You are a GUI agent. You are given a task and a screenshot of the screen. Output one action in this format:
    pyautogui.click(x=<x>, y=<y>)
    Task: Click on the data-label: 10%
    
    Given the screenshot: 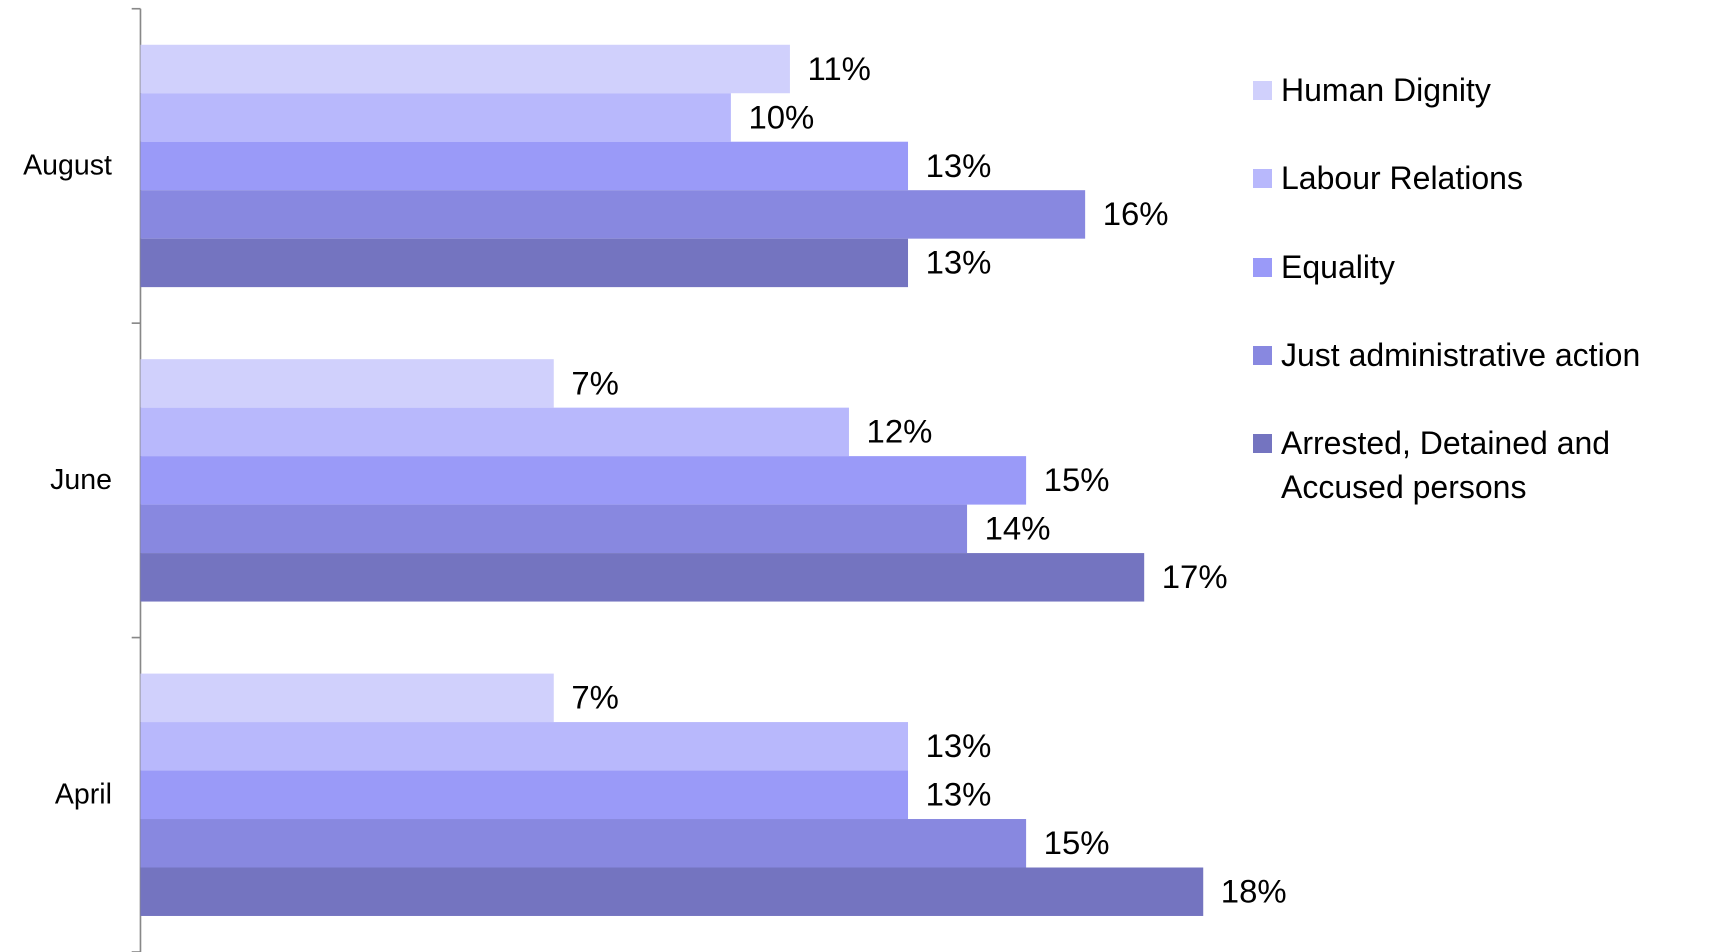 What is the action you would take?
    pyautogui.click(x=781, y=116)
    